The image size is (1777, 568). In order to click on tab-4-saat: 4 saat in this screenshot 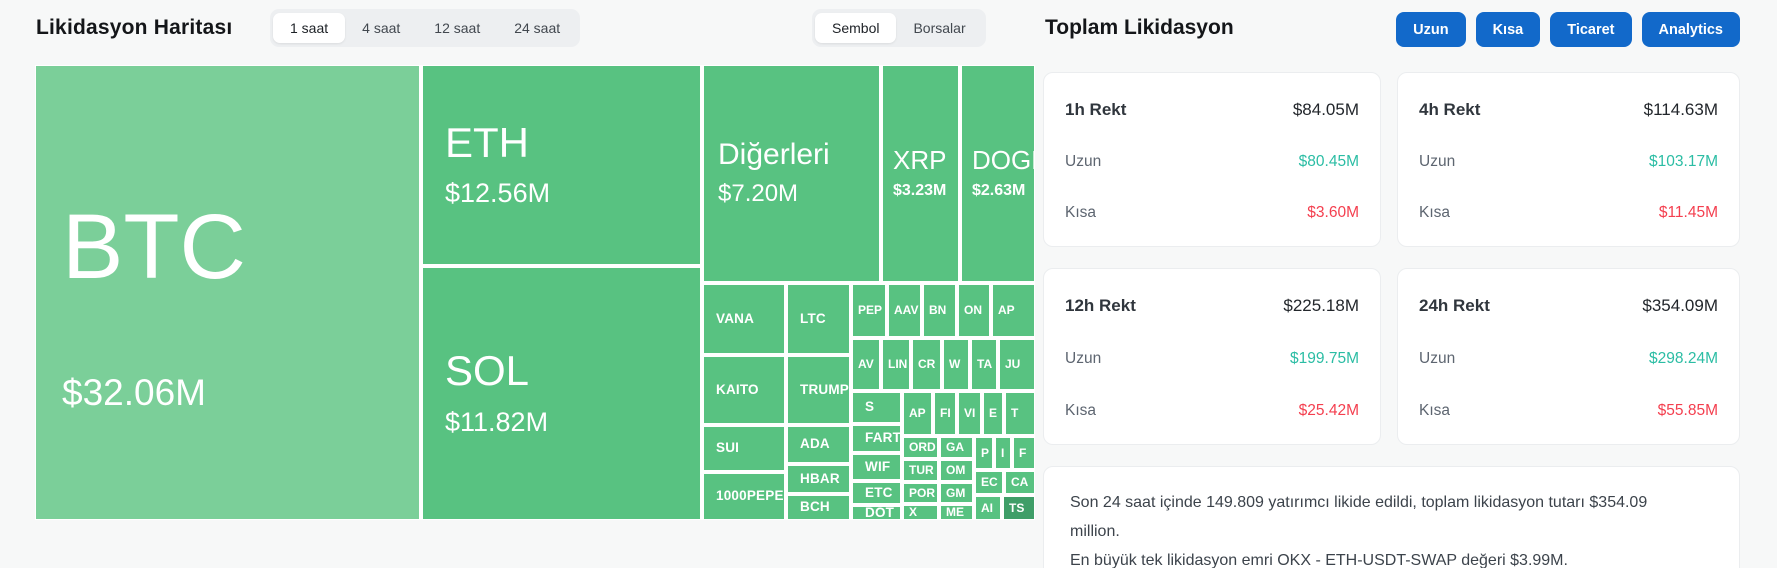, I will do `click(381, 28)`.